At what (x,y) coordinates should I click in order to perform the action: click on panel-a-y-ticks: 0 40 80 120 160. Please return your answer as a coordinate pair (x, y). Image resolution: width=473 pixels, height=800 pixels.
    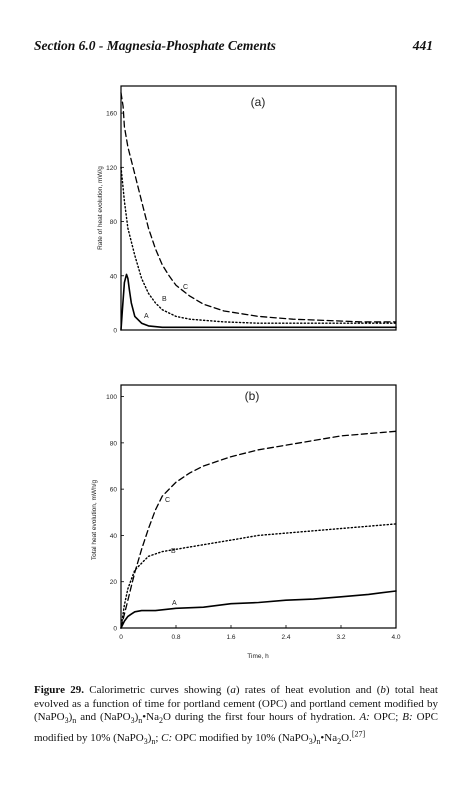
    Looking at the image, I should click on (115, 223).